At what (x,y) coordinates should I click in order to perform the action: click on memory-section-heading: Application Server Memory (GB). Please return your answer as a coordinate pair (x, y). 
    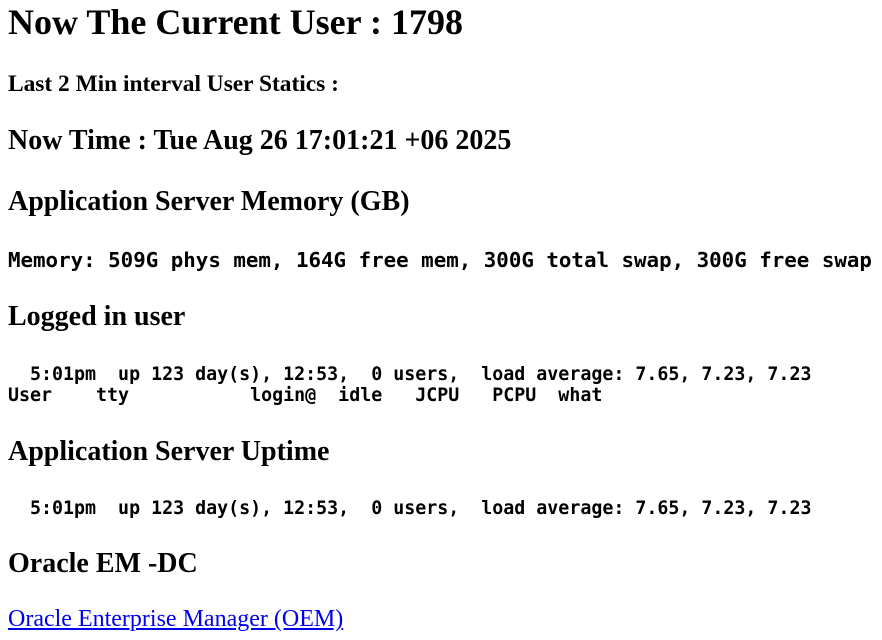
    Looking at the image, I should click on (209, 202).